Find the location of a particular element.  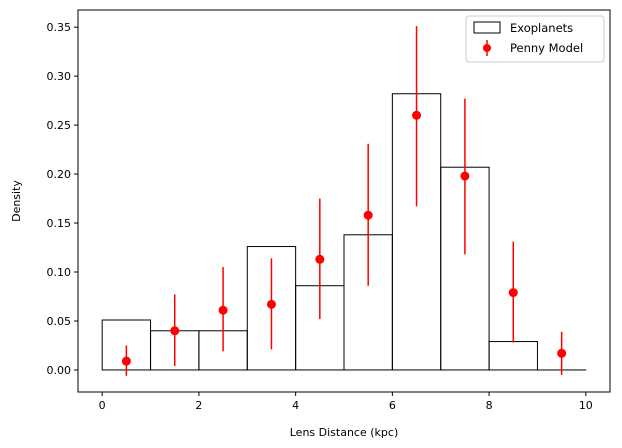

legend-exoplanets-swatch is located at coordinates (487, 27).